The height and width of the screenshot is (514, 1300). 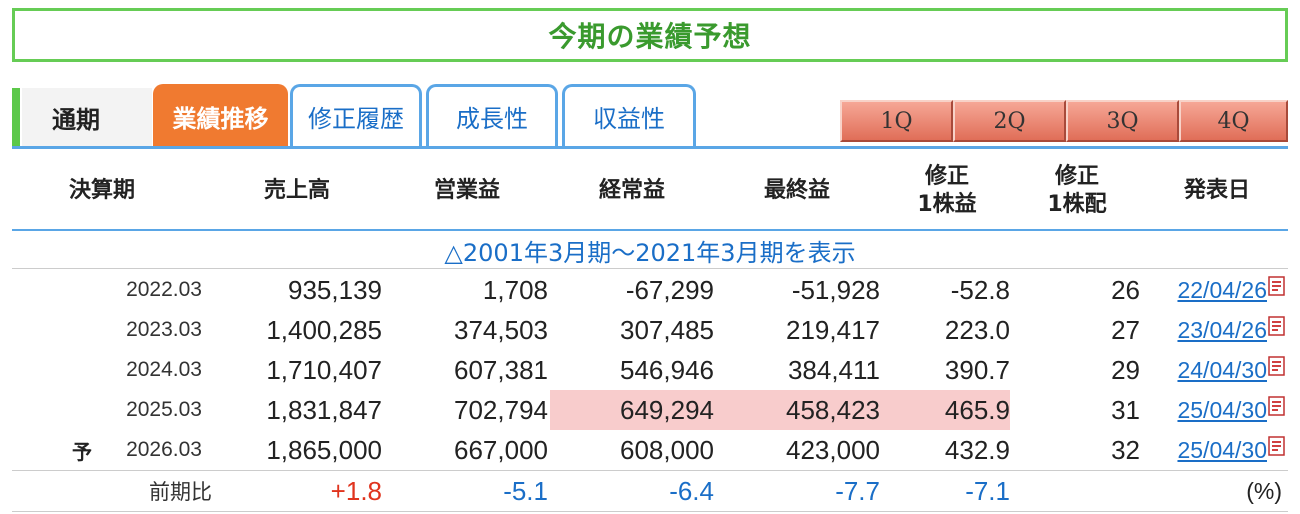 I want to click on change-ordinary: -6.4, so click(x=691, y=490).